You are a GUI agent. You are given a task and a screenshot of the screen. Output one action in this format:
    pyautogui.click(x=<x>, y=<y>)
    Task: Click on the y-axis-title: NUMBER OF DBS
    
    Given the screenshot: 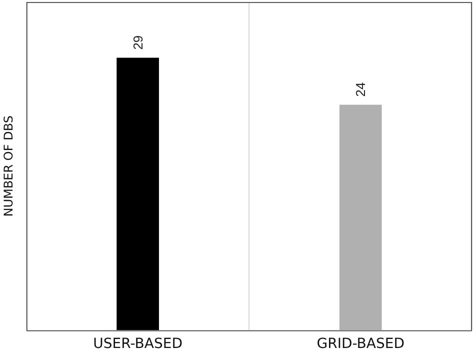 What is the action you would take?
    pyautogui.click(x=8, y=166)
    